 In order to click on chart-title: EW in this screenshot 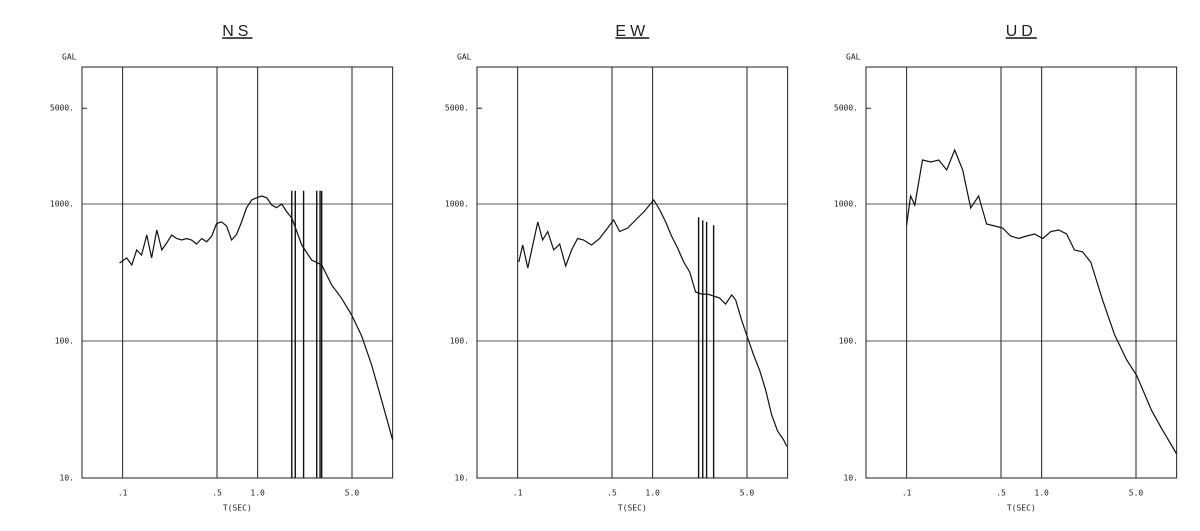, I will do `click(632, 31)`.